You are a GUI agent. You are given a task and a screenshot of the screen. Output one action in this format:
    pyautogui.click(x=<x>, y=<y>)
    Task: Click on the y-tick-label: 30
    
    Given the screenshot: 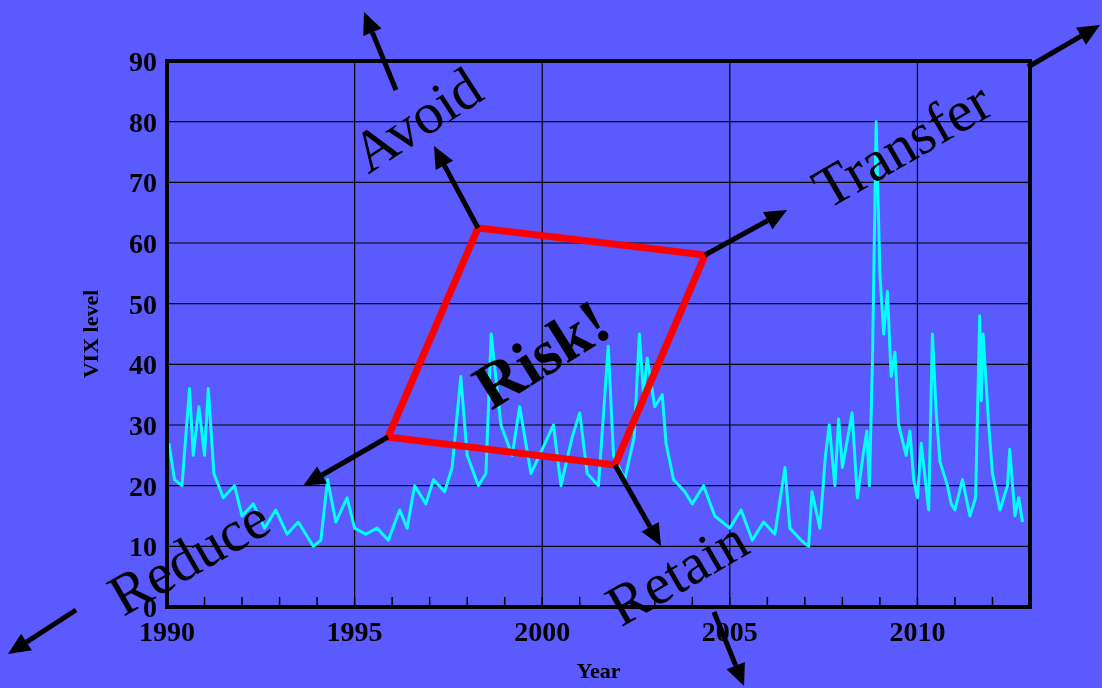 What is the action you would take?
    pyautogui.click(x=143, y=425)
    